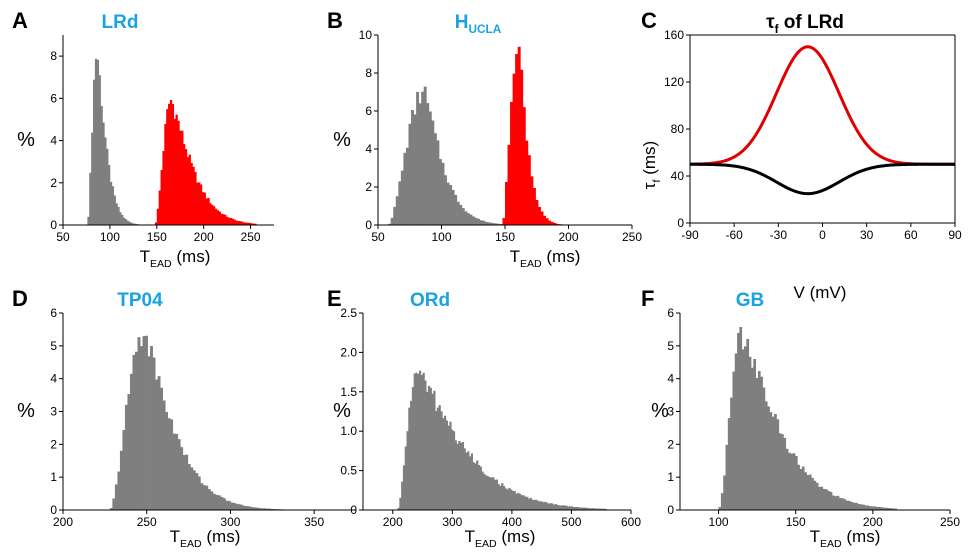 Image resolution: width=977 pixels, height=552 pixels. I want to click on x-tick-label: 400, so click(512, 522).